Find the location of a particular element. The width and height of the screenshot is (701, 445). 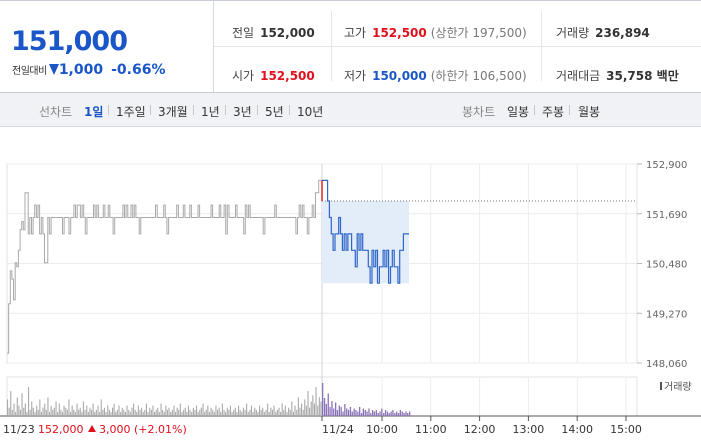

prev-day-price: 152,000 is located at coordinates (61, 429).